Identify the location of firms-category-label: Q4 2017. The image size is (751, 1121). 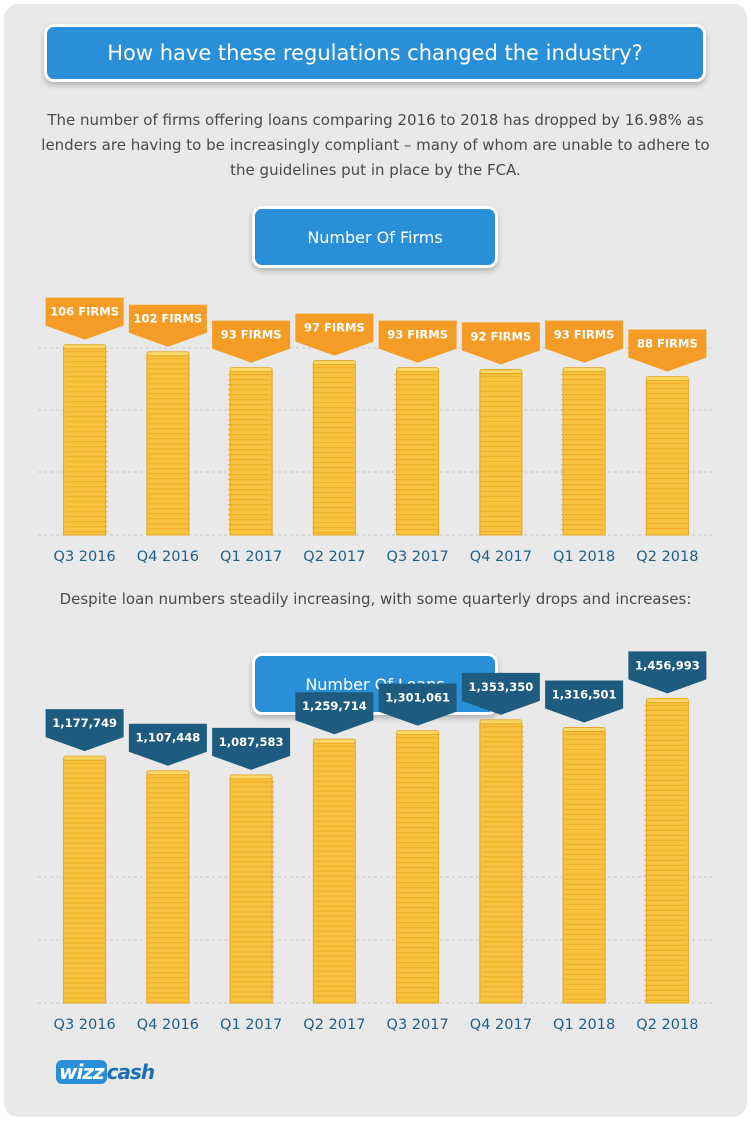
(501, 557).